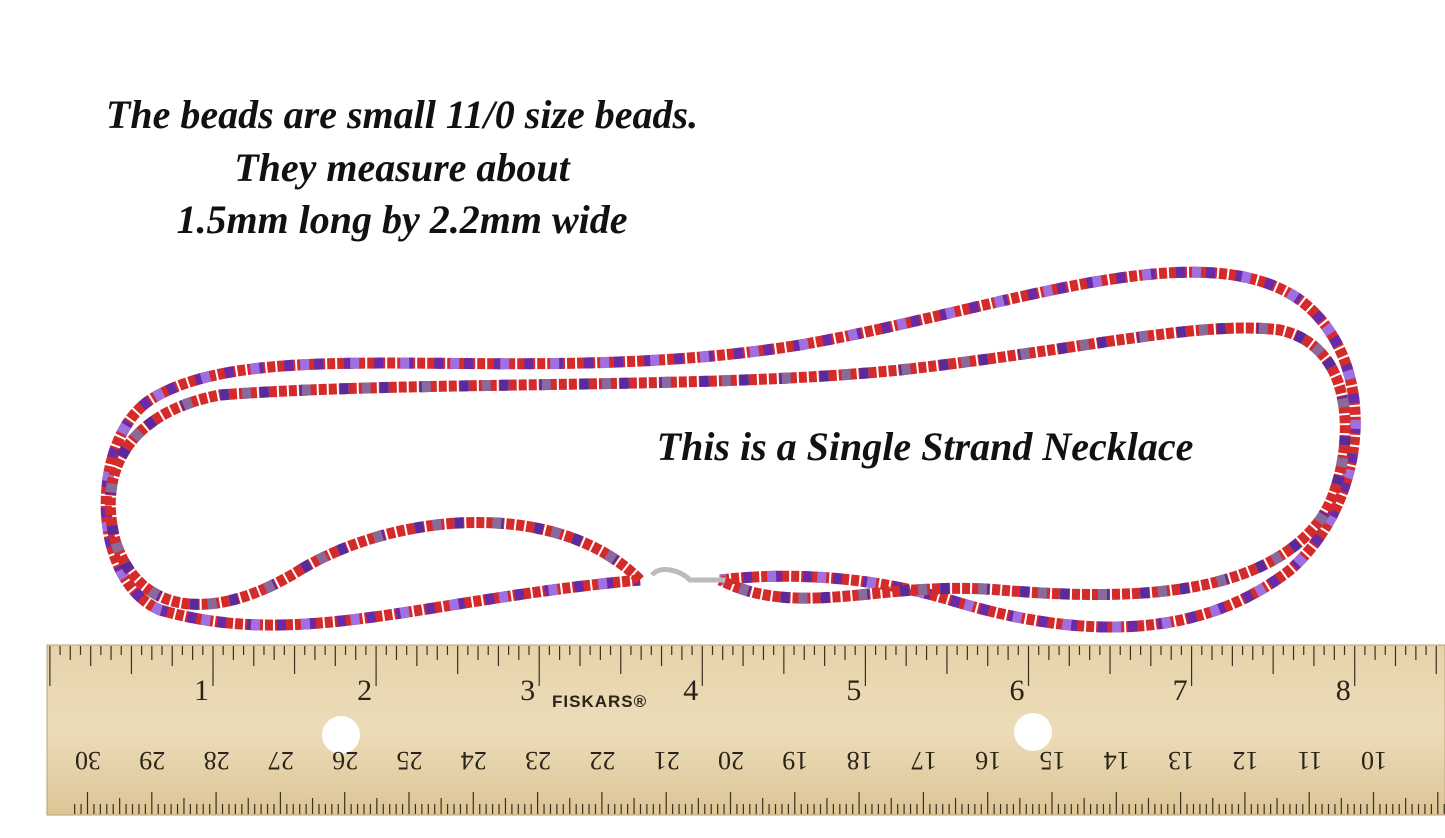 The width and height of the screenshot is (1445, 838). I want to click on cm-label: 25, so click(410, 760).